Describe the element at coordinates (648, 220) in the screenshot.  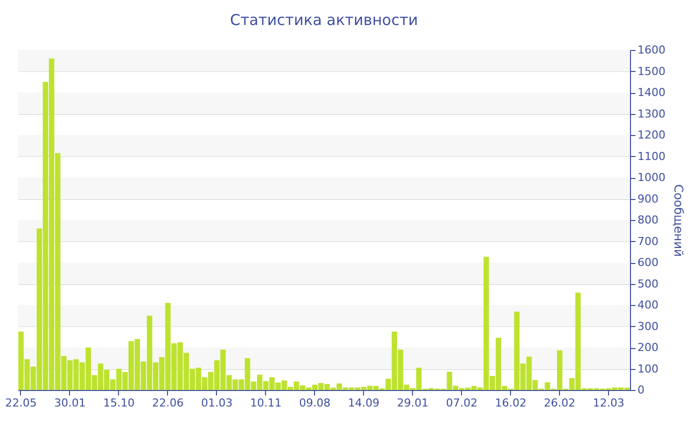
I see `y-tick-label: 800` at that location.